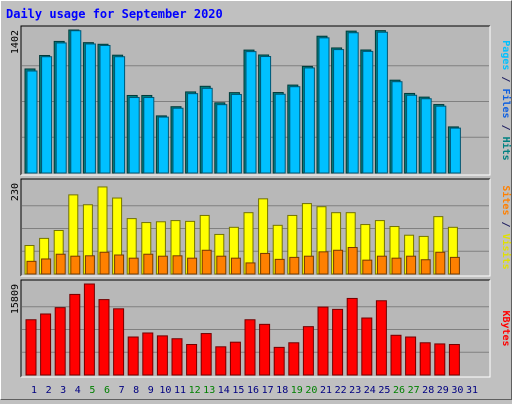 This screenshot has width=512, height=404. What do you see at coordinates (49, 390) in the screenshot?
I see `x-tick-label: 2` at bounding box center [49, 390].